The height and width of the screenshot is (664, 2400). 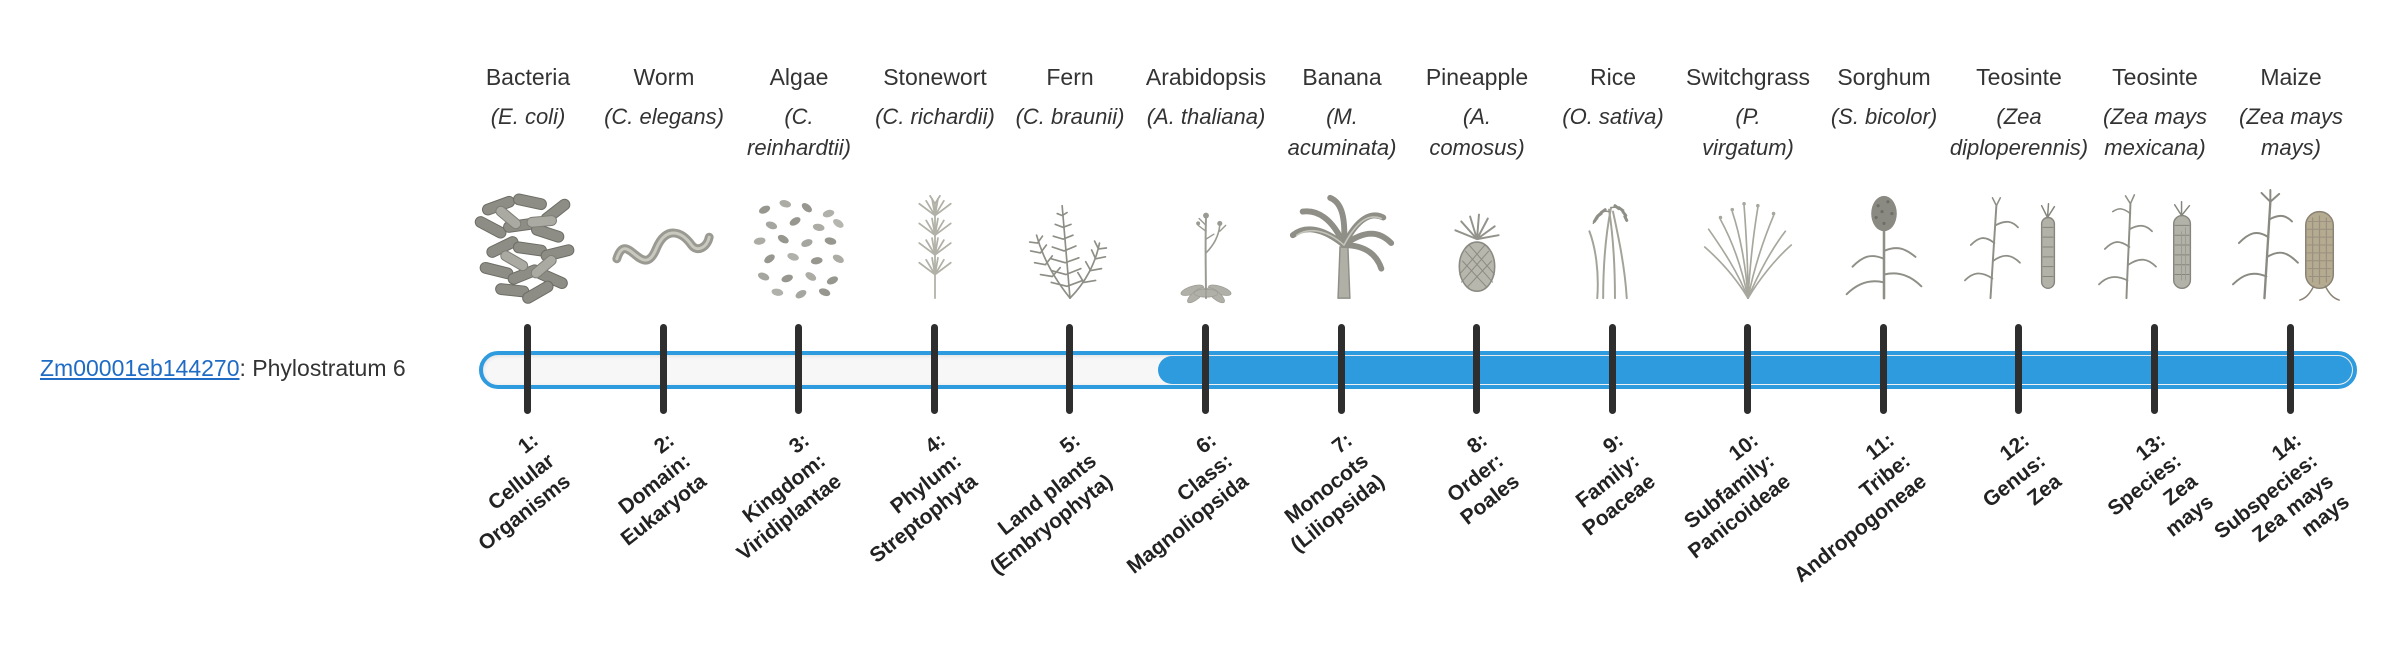 What do you see at coordinates (1613, 241) in the screenshot?
I see `rice-icon` at bounding box center [1613, 241].